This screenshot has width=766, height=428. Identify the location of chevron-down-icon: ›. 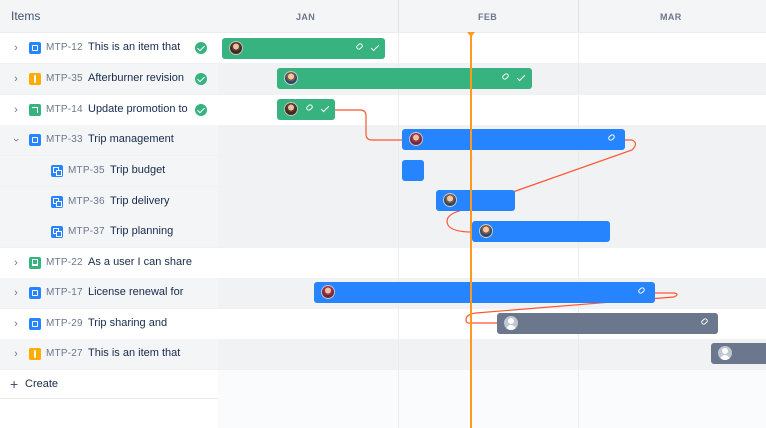
(16, 140).